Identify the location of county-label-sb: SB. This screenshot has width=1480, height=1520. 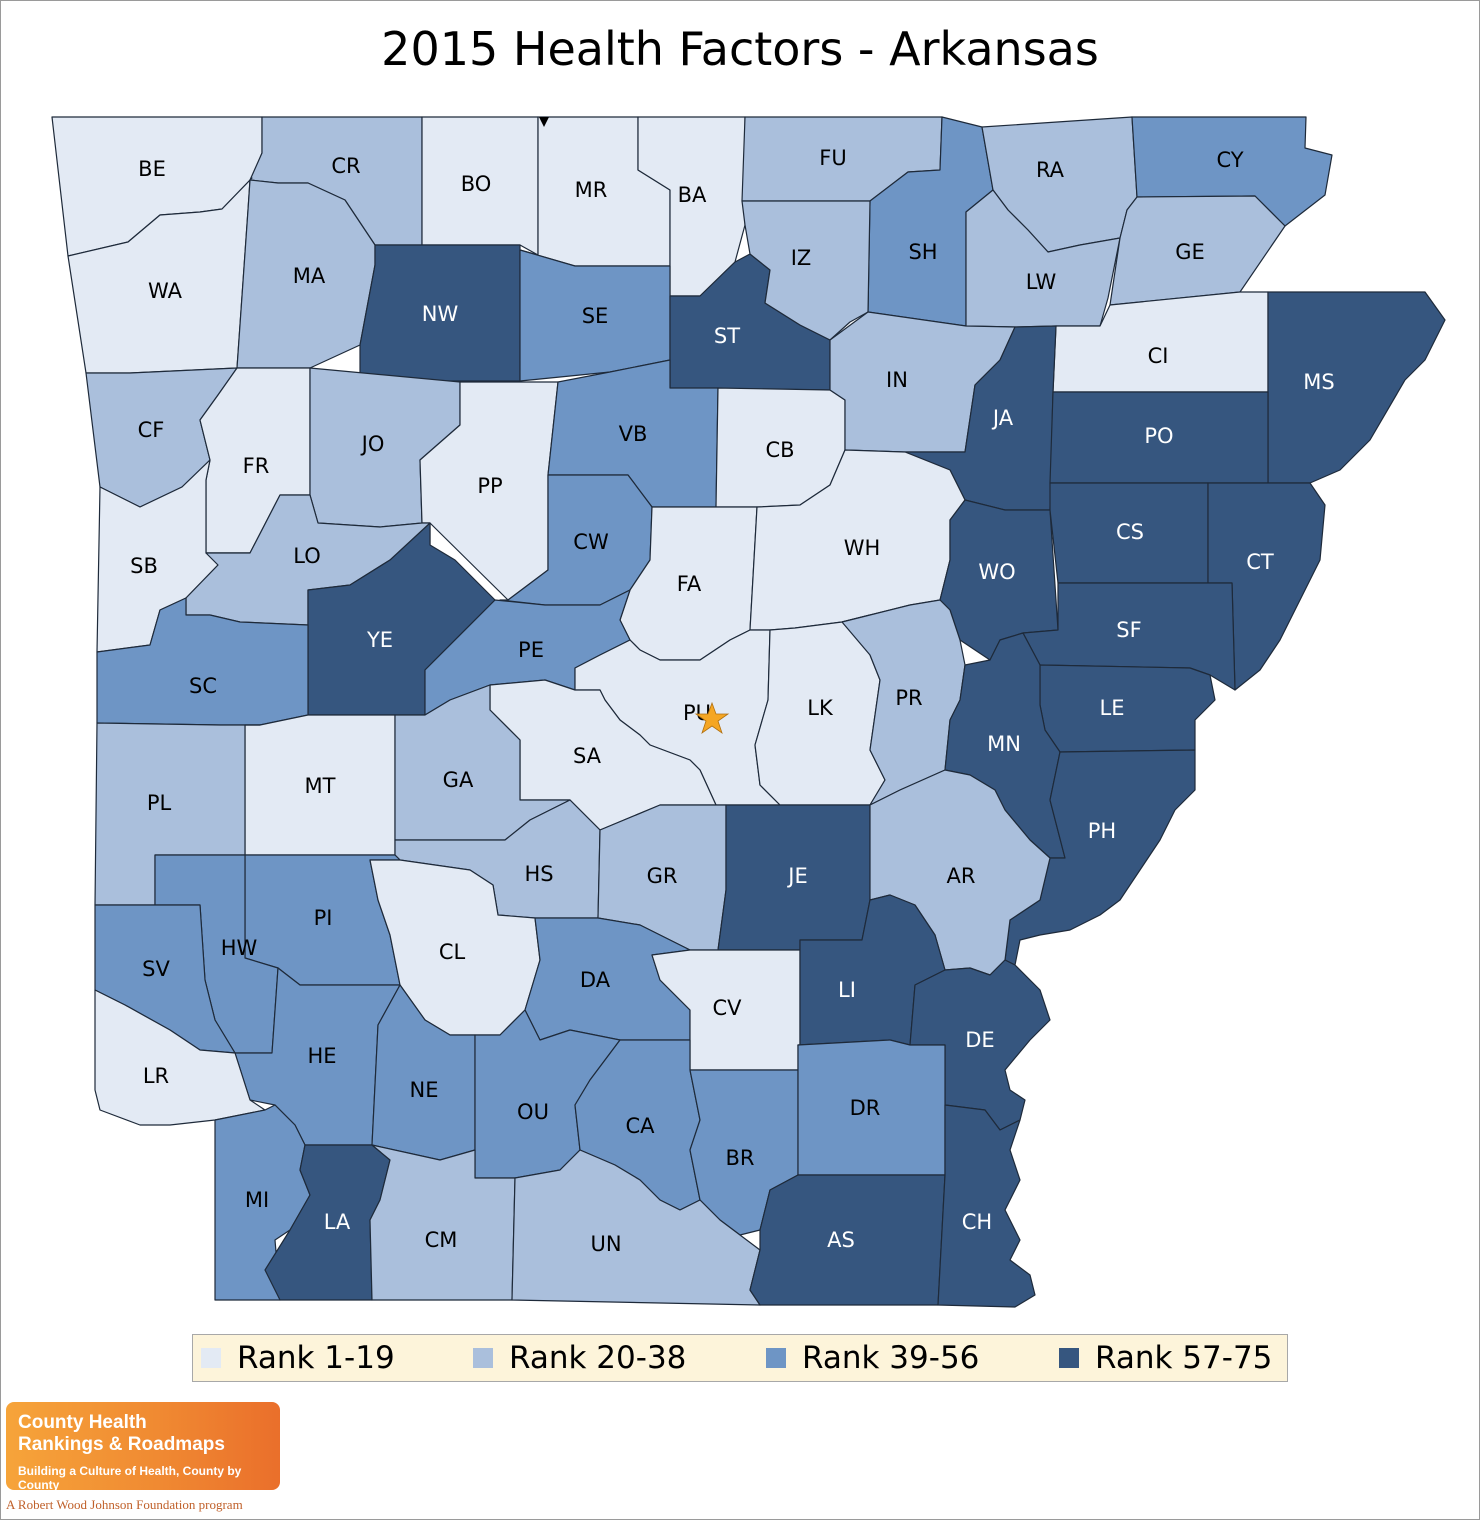
(144, 566).